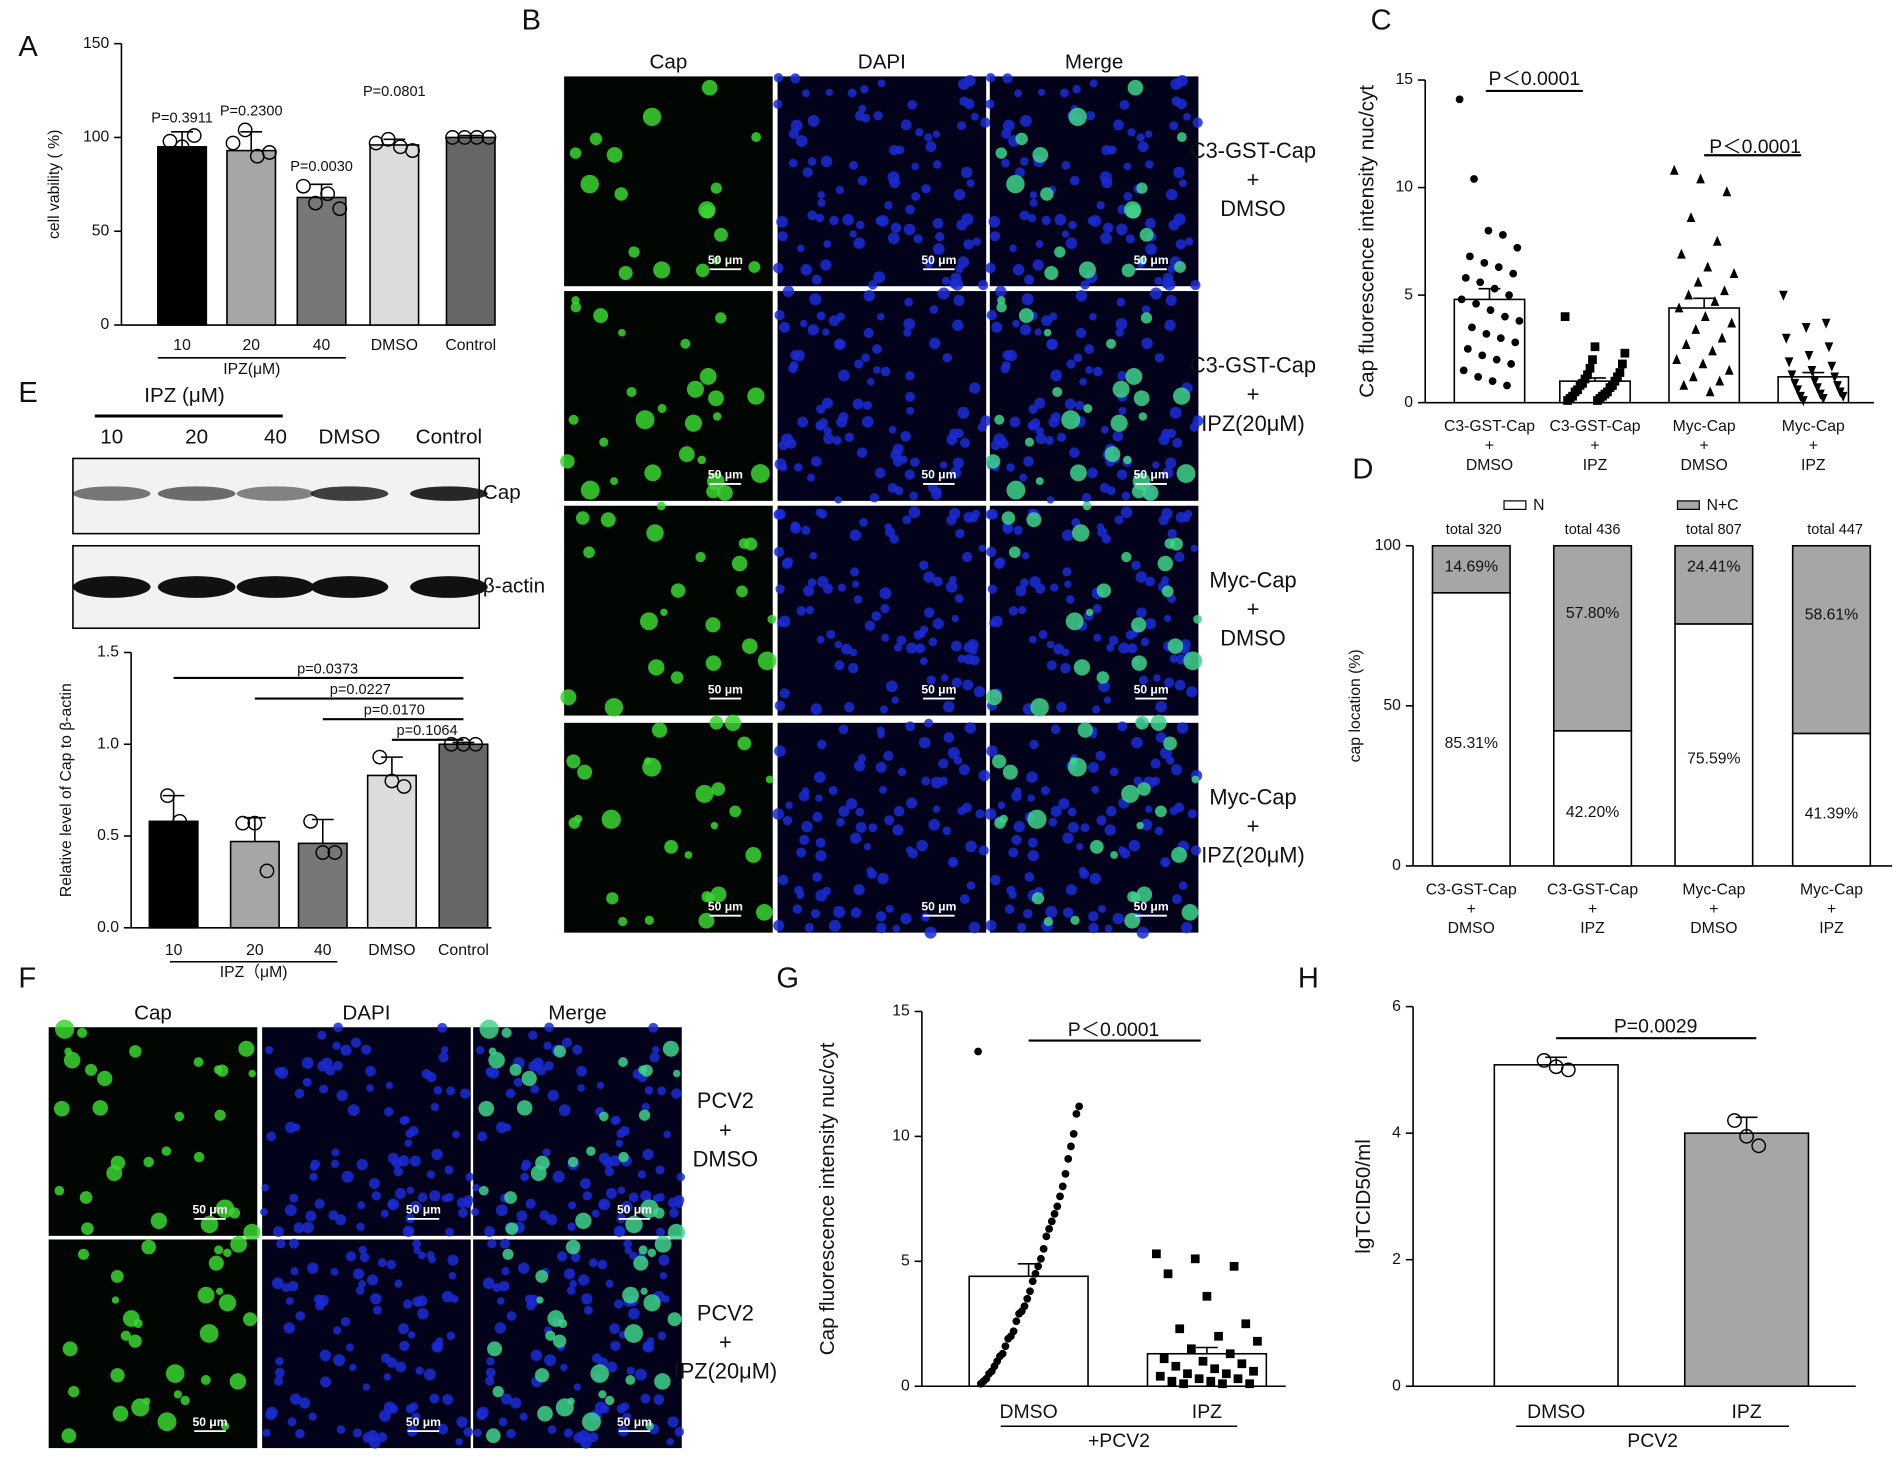  I want to click on x-tick-label: DMSO, so click(1029, 1412).